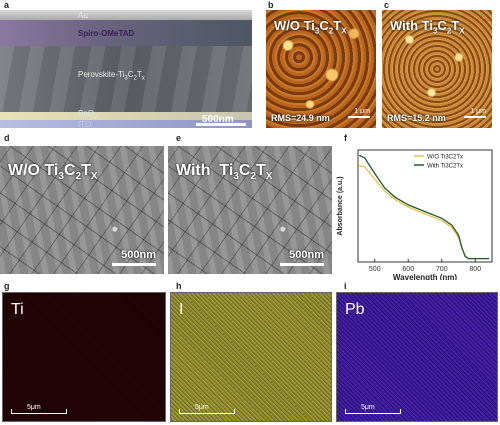 The image size is (500, 425). What do you see at coordinates (321, 69) in the screenshot?
I see `afm-image-without: W/O Ti3C2TX 1 μm RMS=24.9 nm` at bounding box center [321, 69].